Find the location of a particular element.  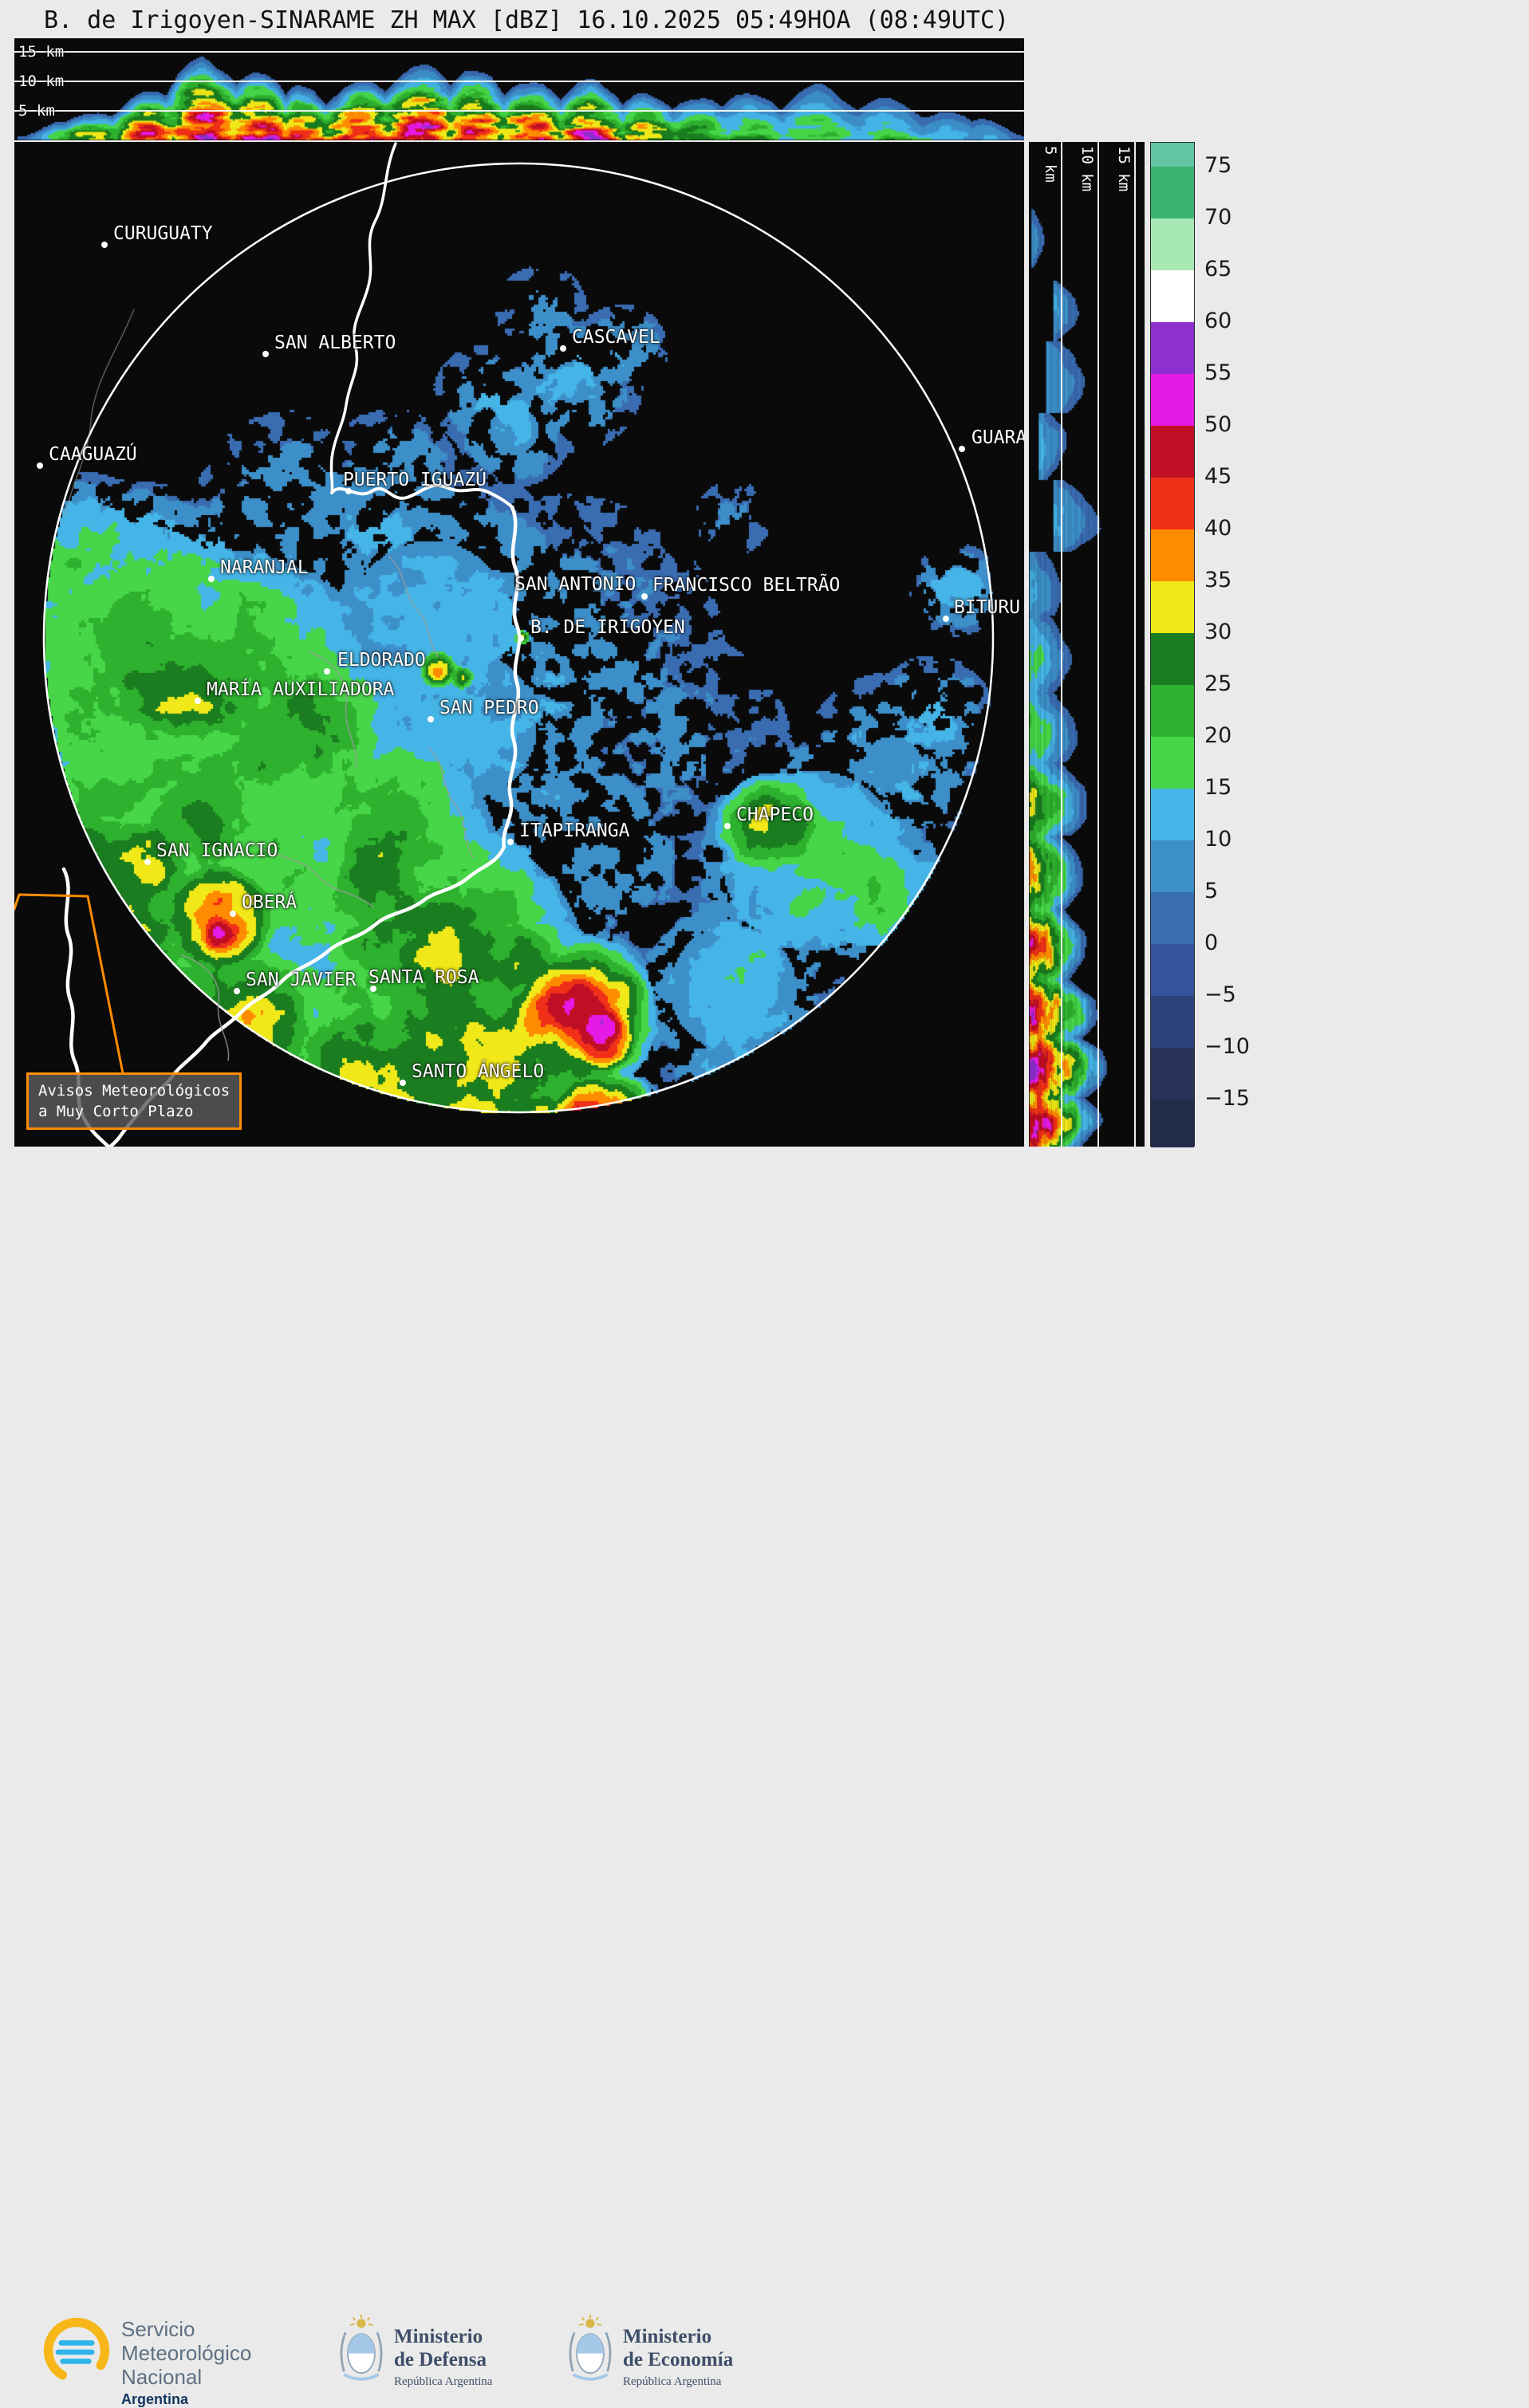

altitude-label-10km-v: 10 km is located at coordinates (1087, 169).